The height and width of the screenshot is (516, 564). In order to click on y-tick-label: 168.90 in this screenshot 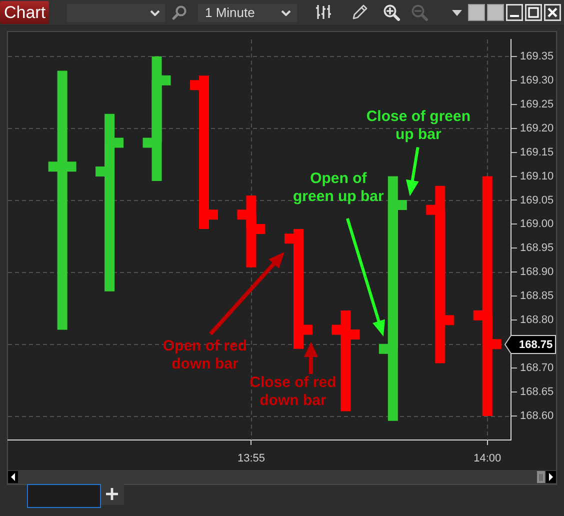, I will do `click(537, 272)`.